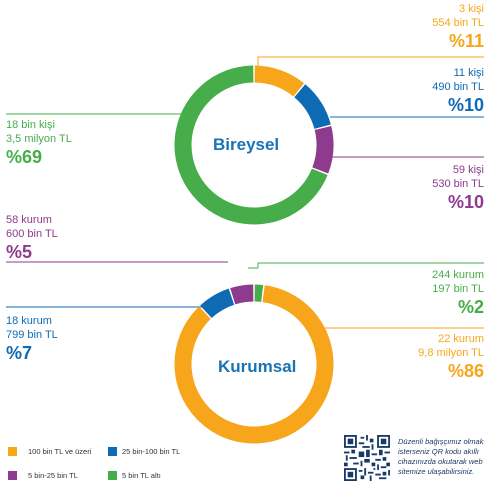 The width and height of the screenshot is (488, 489). I want to click on slice-amount: 3,5 milyon TL, so click(39, 139).